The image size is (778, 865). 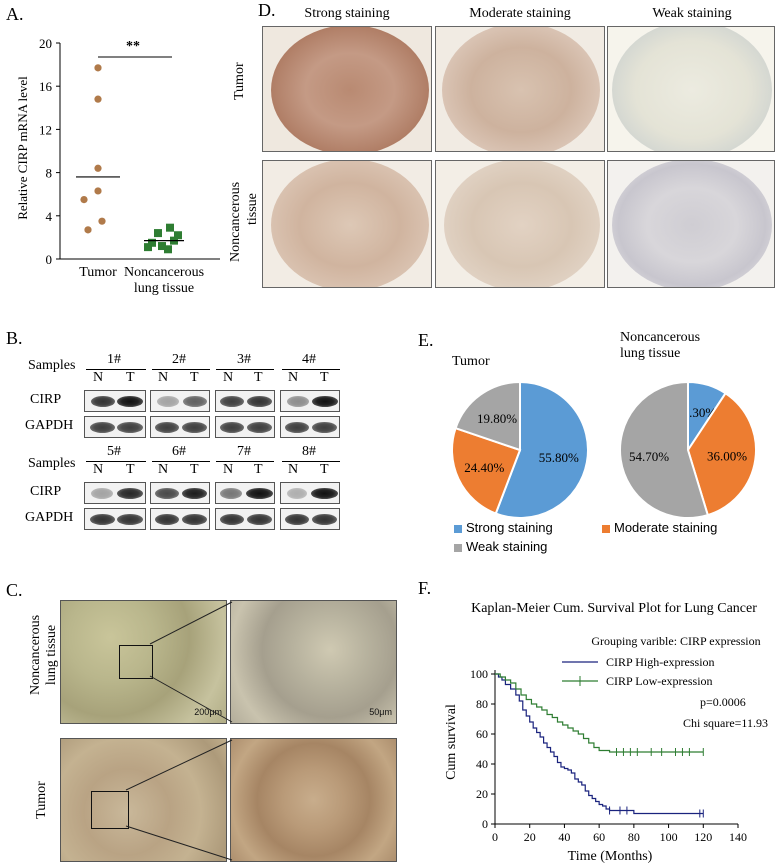 I want to click on km-ytick-label: 20, so click(x=482, y=794).